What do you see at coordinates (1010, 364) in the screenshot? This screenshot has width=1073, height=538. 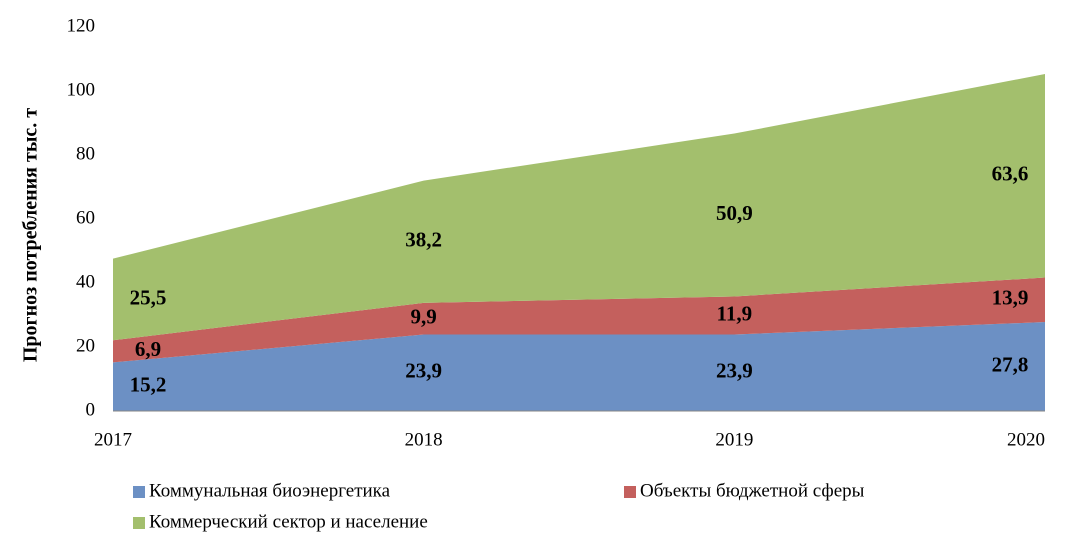 I see `data-label: 27,8` at bounding box center [1010, 364].